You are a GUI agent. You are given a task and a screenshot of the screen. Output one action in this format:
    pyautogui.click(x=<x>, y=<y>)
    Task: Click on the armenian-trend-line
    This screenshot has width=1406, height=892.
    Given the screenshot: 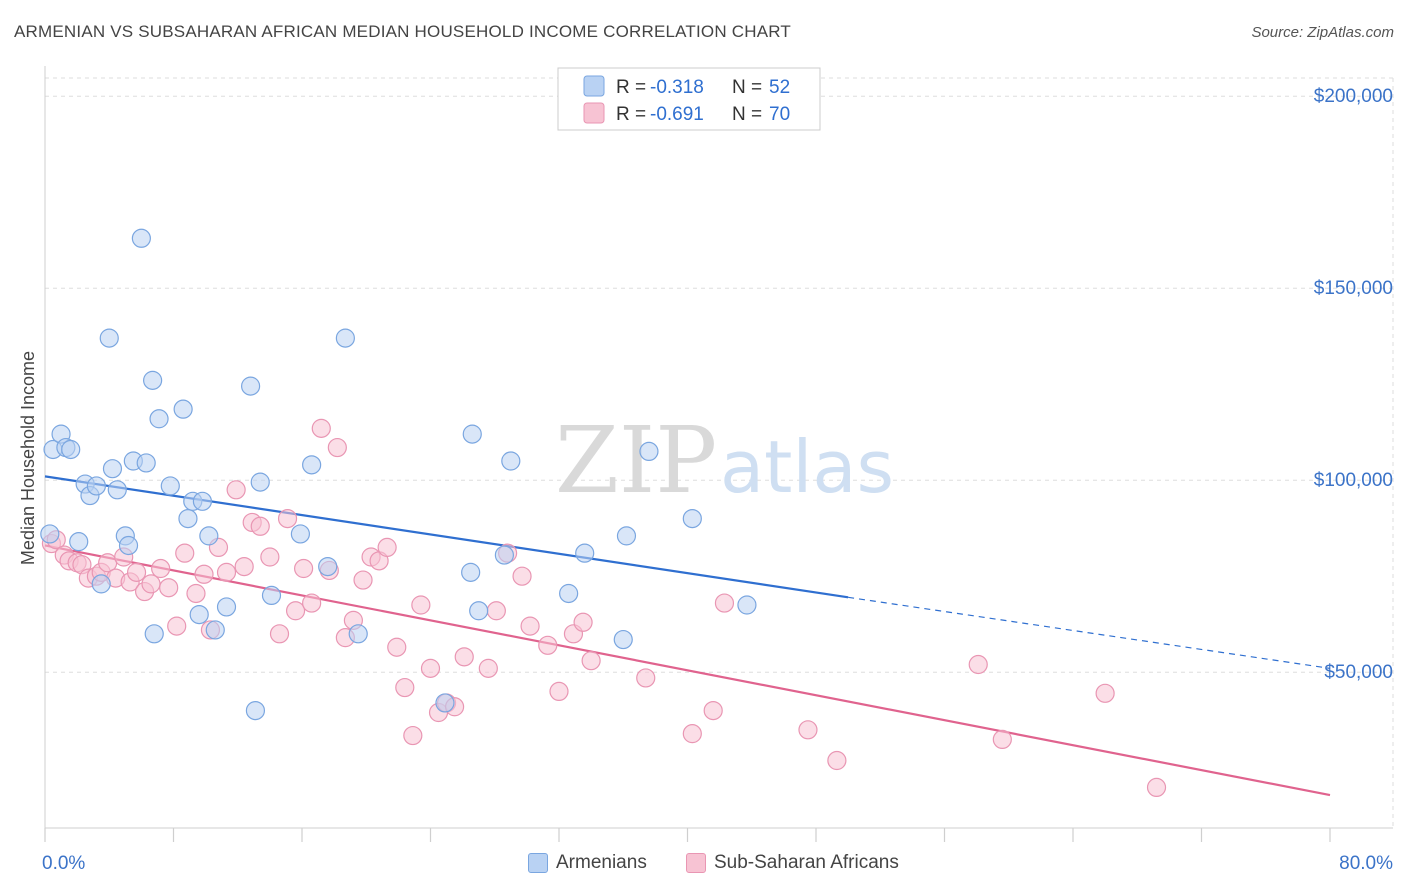 What is the action you would take?
    pyautogui.click(x=446, y=537)
    